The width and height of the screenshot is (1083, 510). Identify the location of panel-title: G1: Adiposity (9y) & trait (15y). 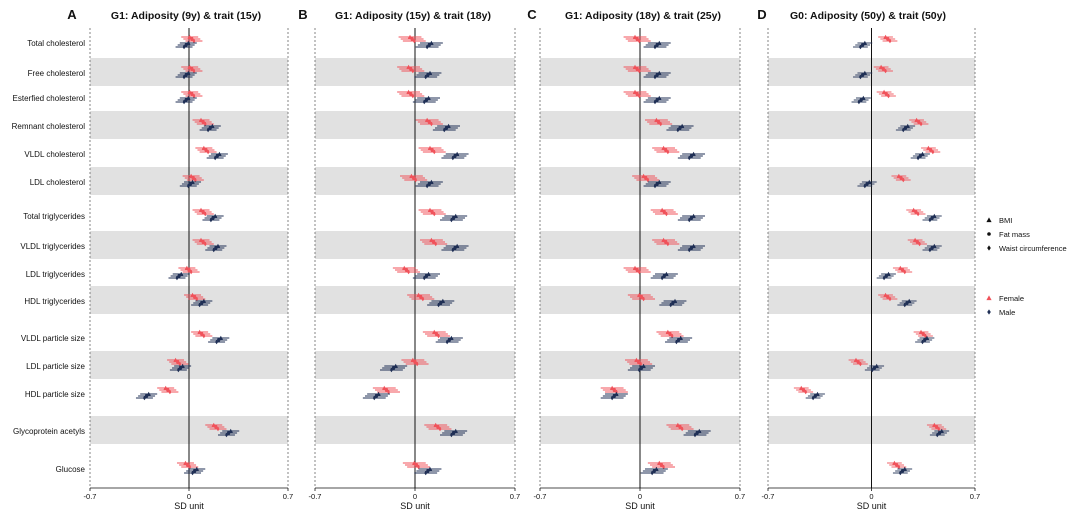
(186, 16).